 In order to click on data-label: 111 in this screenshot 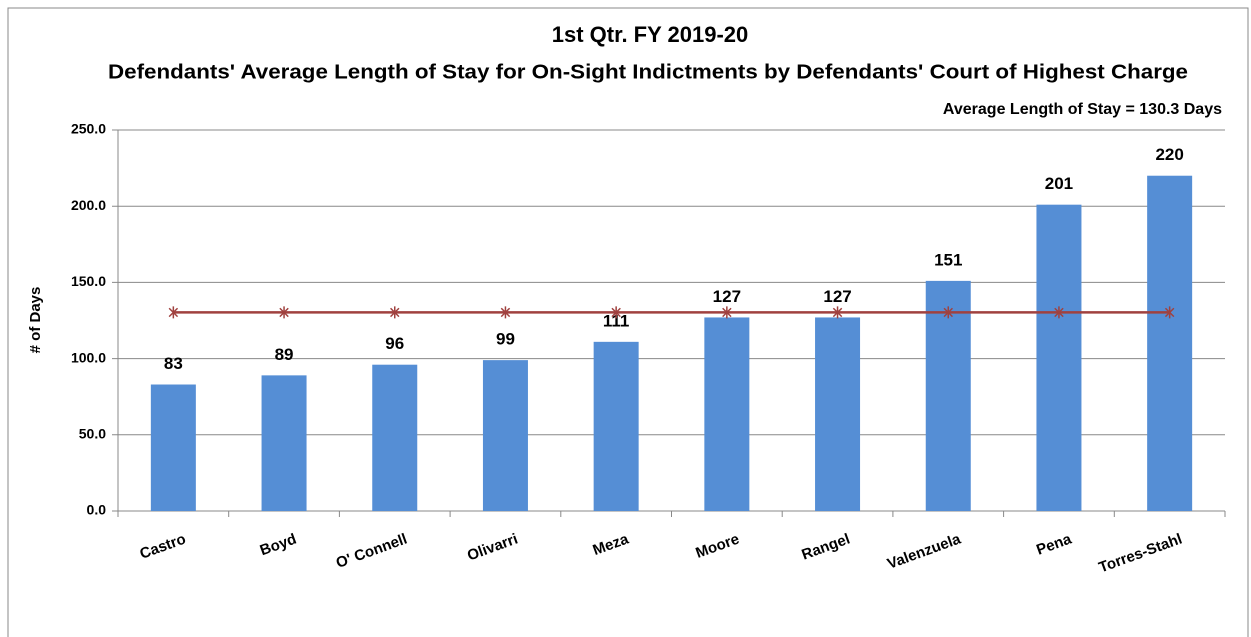, I will do `click(616, 320)`.